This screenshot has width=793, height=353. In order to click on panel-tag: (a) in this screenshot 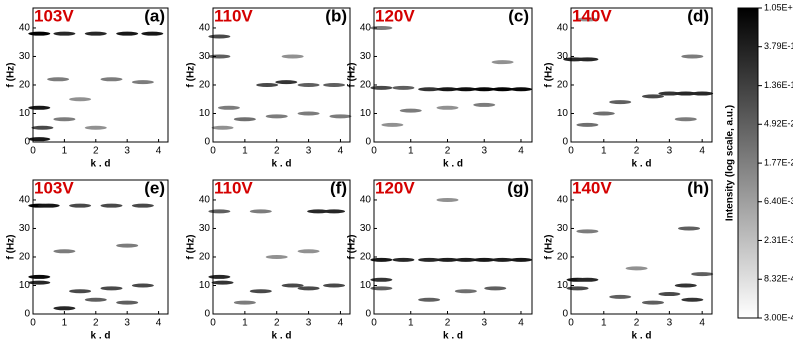, I will do `click(154, 15)`.